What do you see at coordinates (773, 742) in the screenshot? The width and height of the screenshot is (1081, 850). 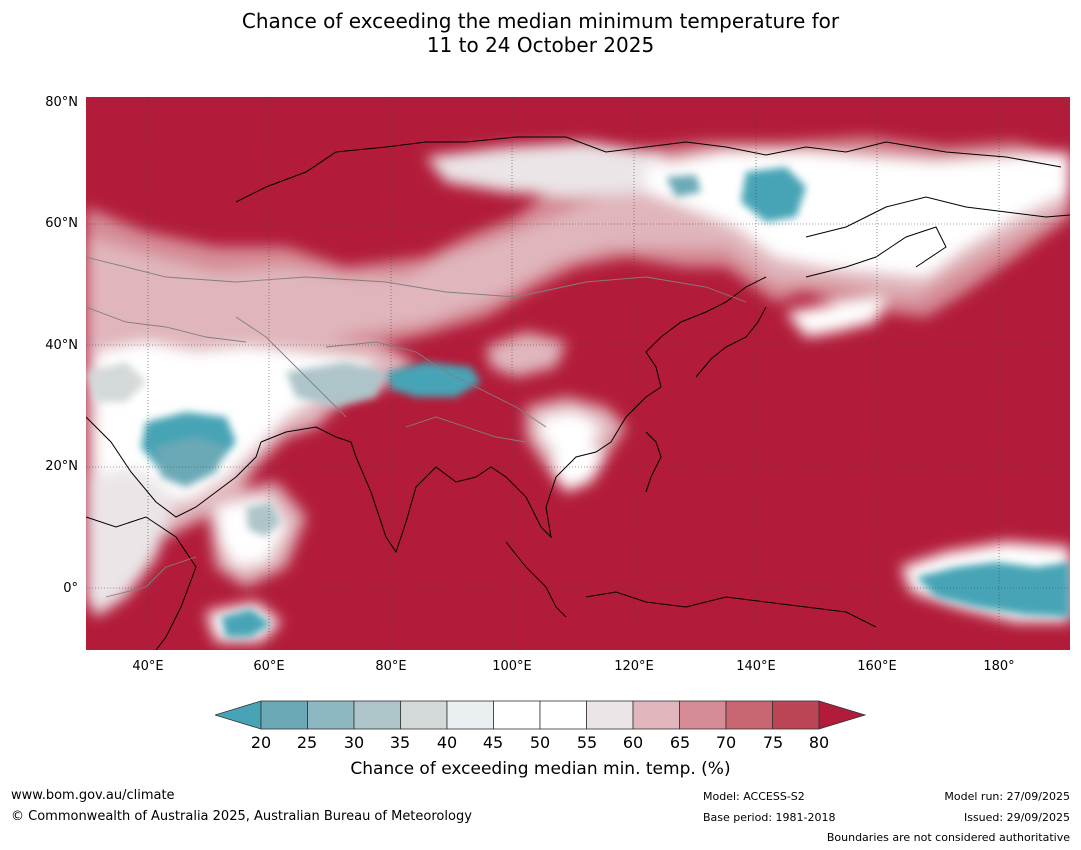 I see `colorbar-tick: 75` at bounding box center [773, 742].